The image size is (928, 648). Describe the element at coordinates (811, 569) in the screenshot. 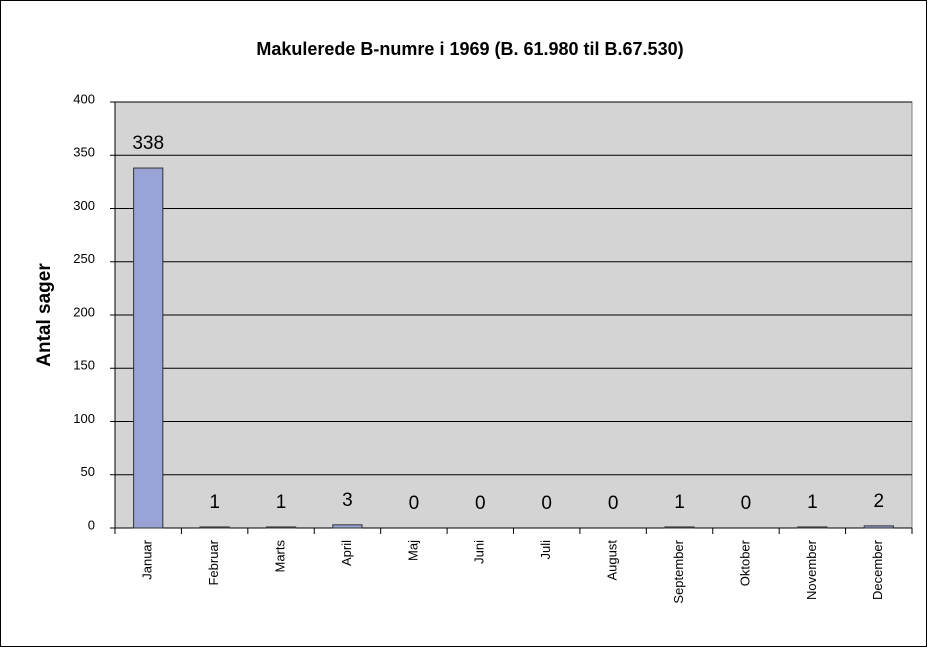

I see `x-tick-label: November` at that location.